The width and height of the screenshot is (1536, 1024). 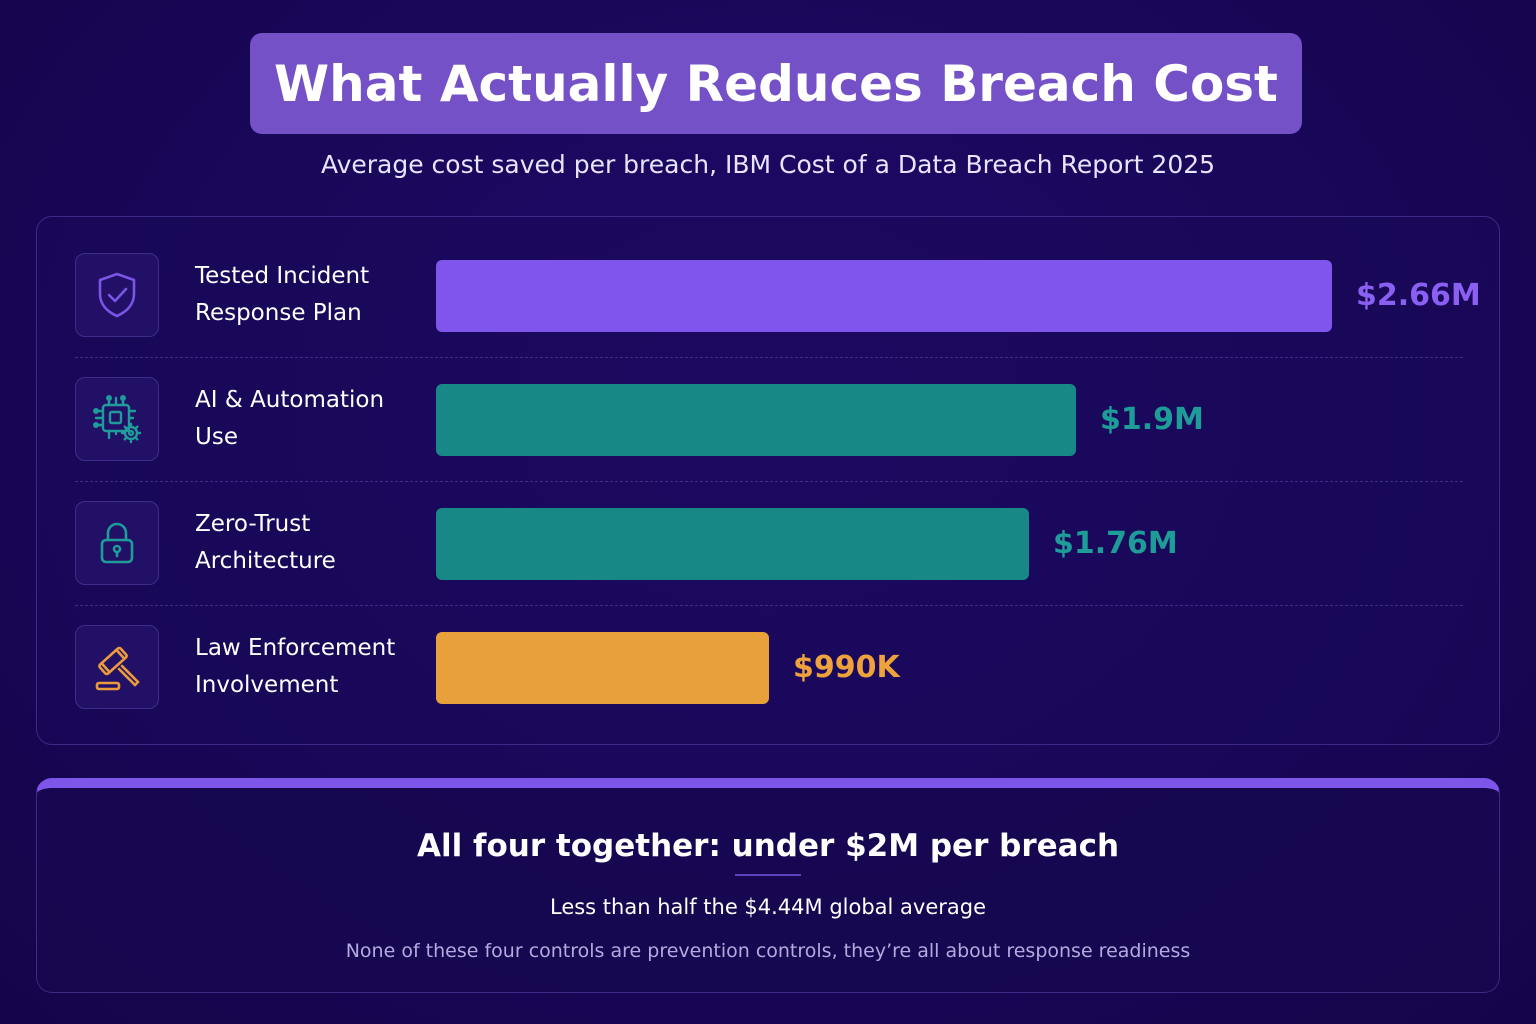 What do you see at coordinates (253, 524) in the screenshot?
I see `bar-category-label-line: Zero-Trust` at bounding box center [253, 524].